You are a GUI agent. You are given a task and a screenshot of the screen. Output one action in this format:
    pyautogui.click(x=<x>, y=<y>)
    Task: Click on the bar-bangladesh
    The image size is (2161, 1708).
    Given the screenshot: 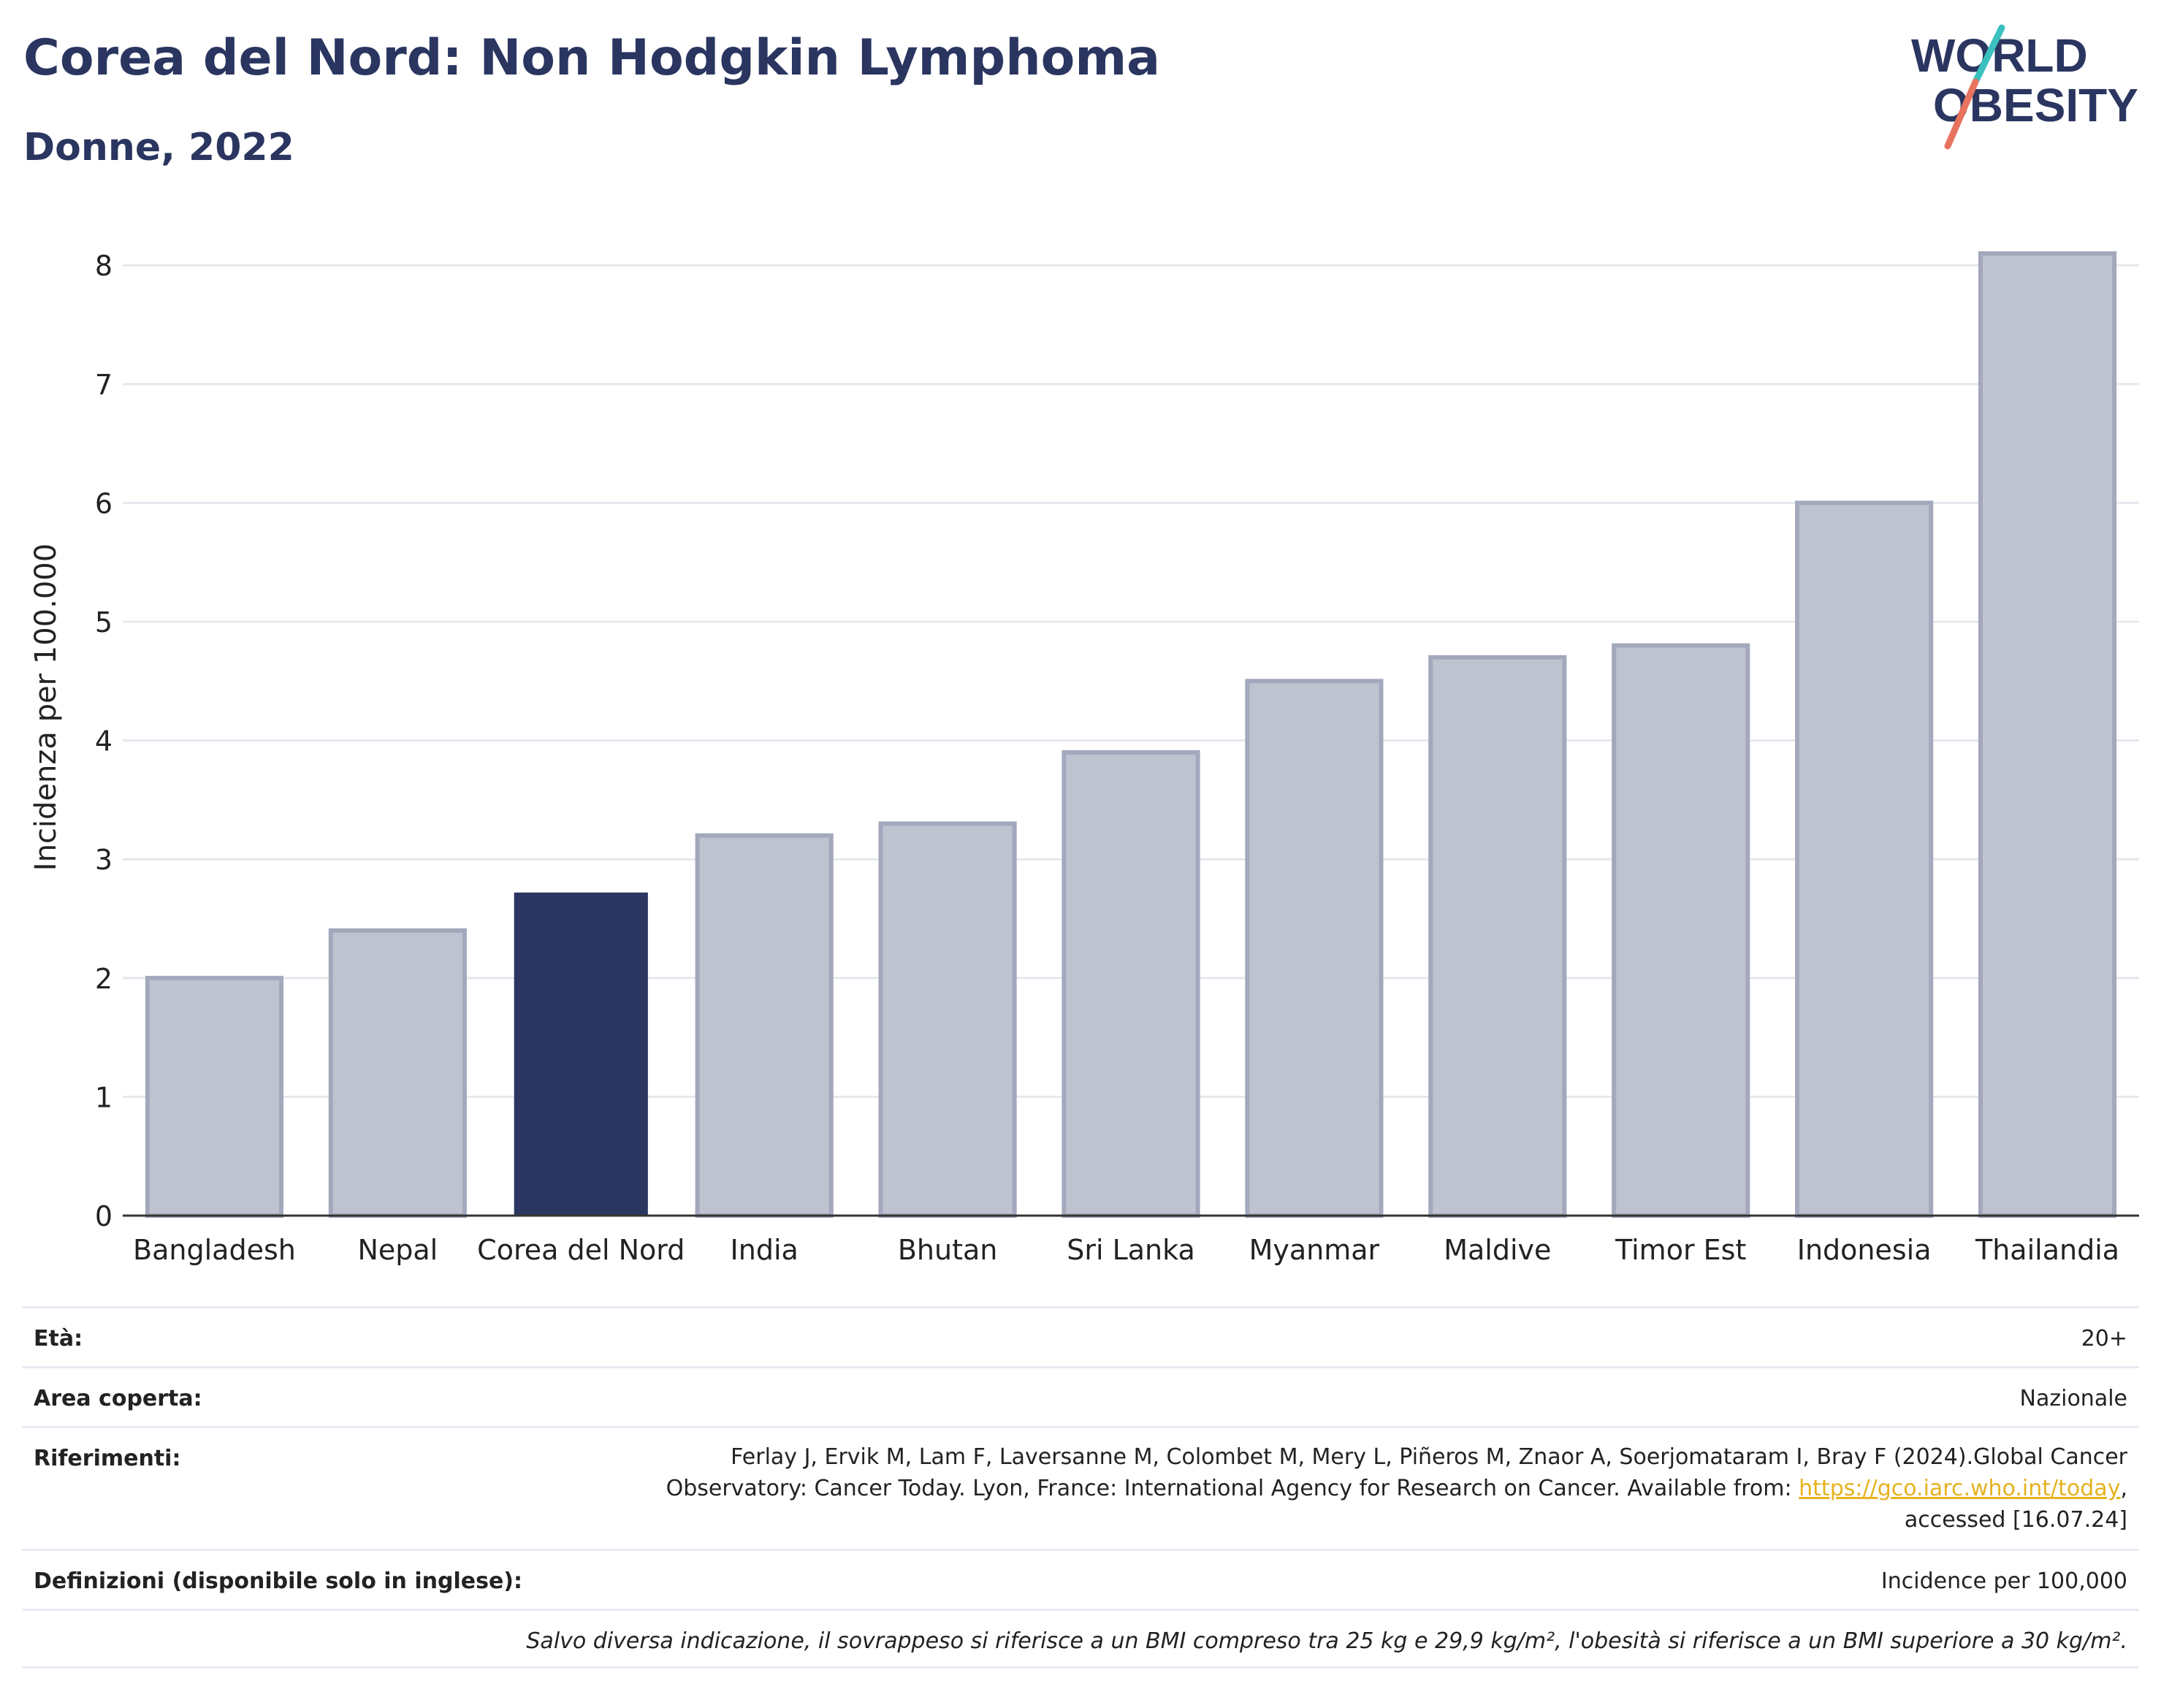 What is the action you would take?
    pyautogui.click(x=215, y=1097)
    